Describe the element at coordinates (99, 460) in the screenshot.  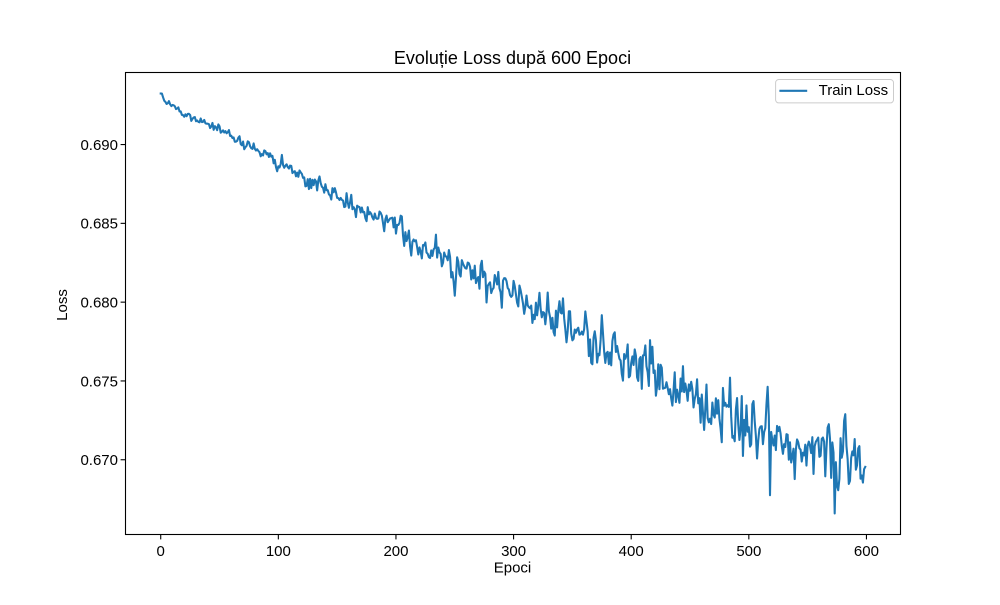
I see `svg-text: 0.670` at that location.